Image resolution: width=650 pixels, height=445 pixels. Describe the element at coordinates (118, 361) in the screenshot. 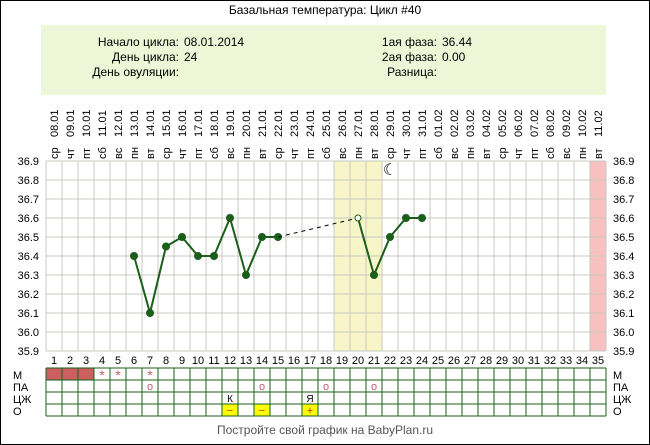

I see `x-tick-label: 5` at that location.